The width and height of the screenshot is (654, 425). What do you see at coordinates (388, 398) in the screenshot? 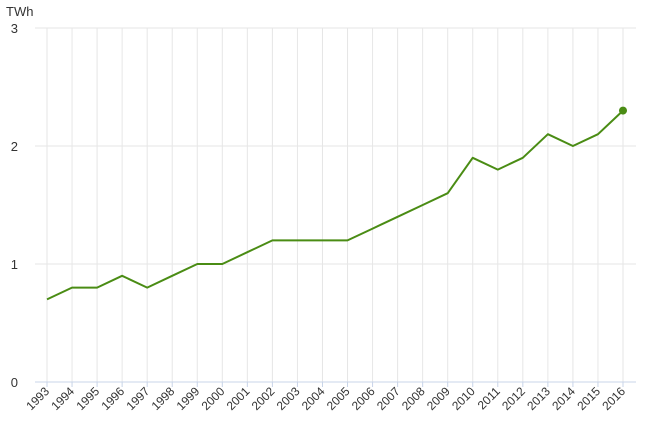
I see `x-tick-label: 2007` at bounding box center [388, 398].